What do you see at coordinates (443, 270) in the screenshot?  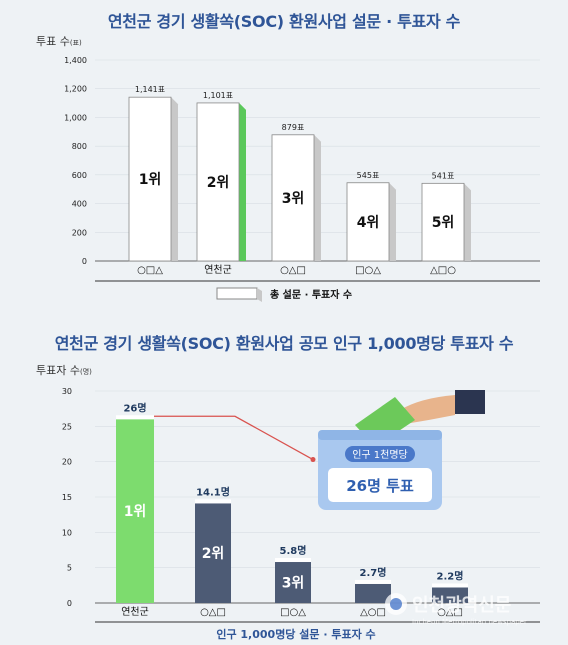 I see `chart1-category-label: △□○` at bounding box center [443, 270].